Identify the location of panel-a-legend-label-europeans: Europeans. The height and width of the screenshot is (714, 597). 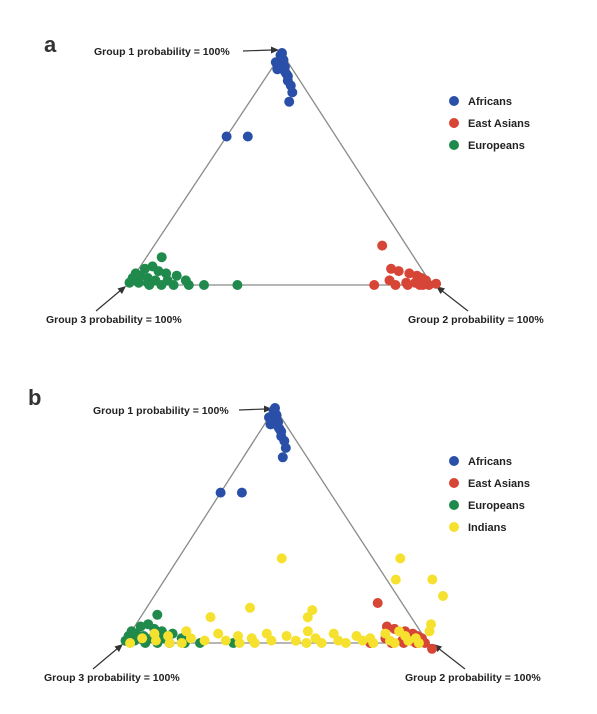
(496, 146).